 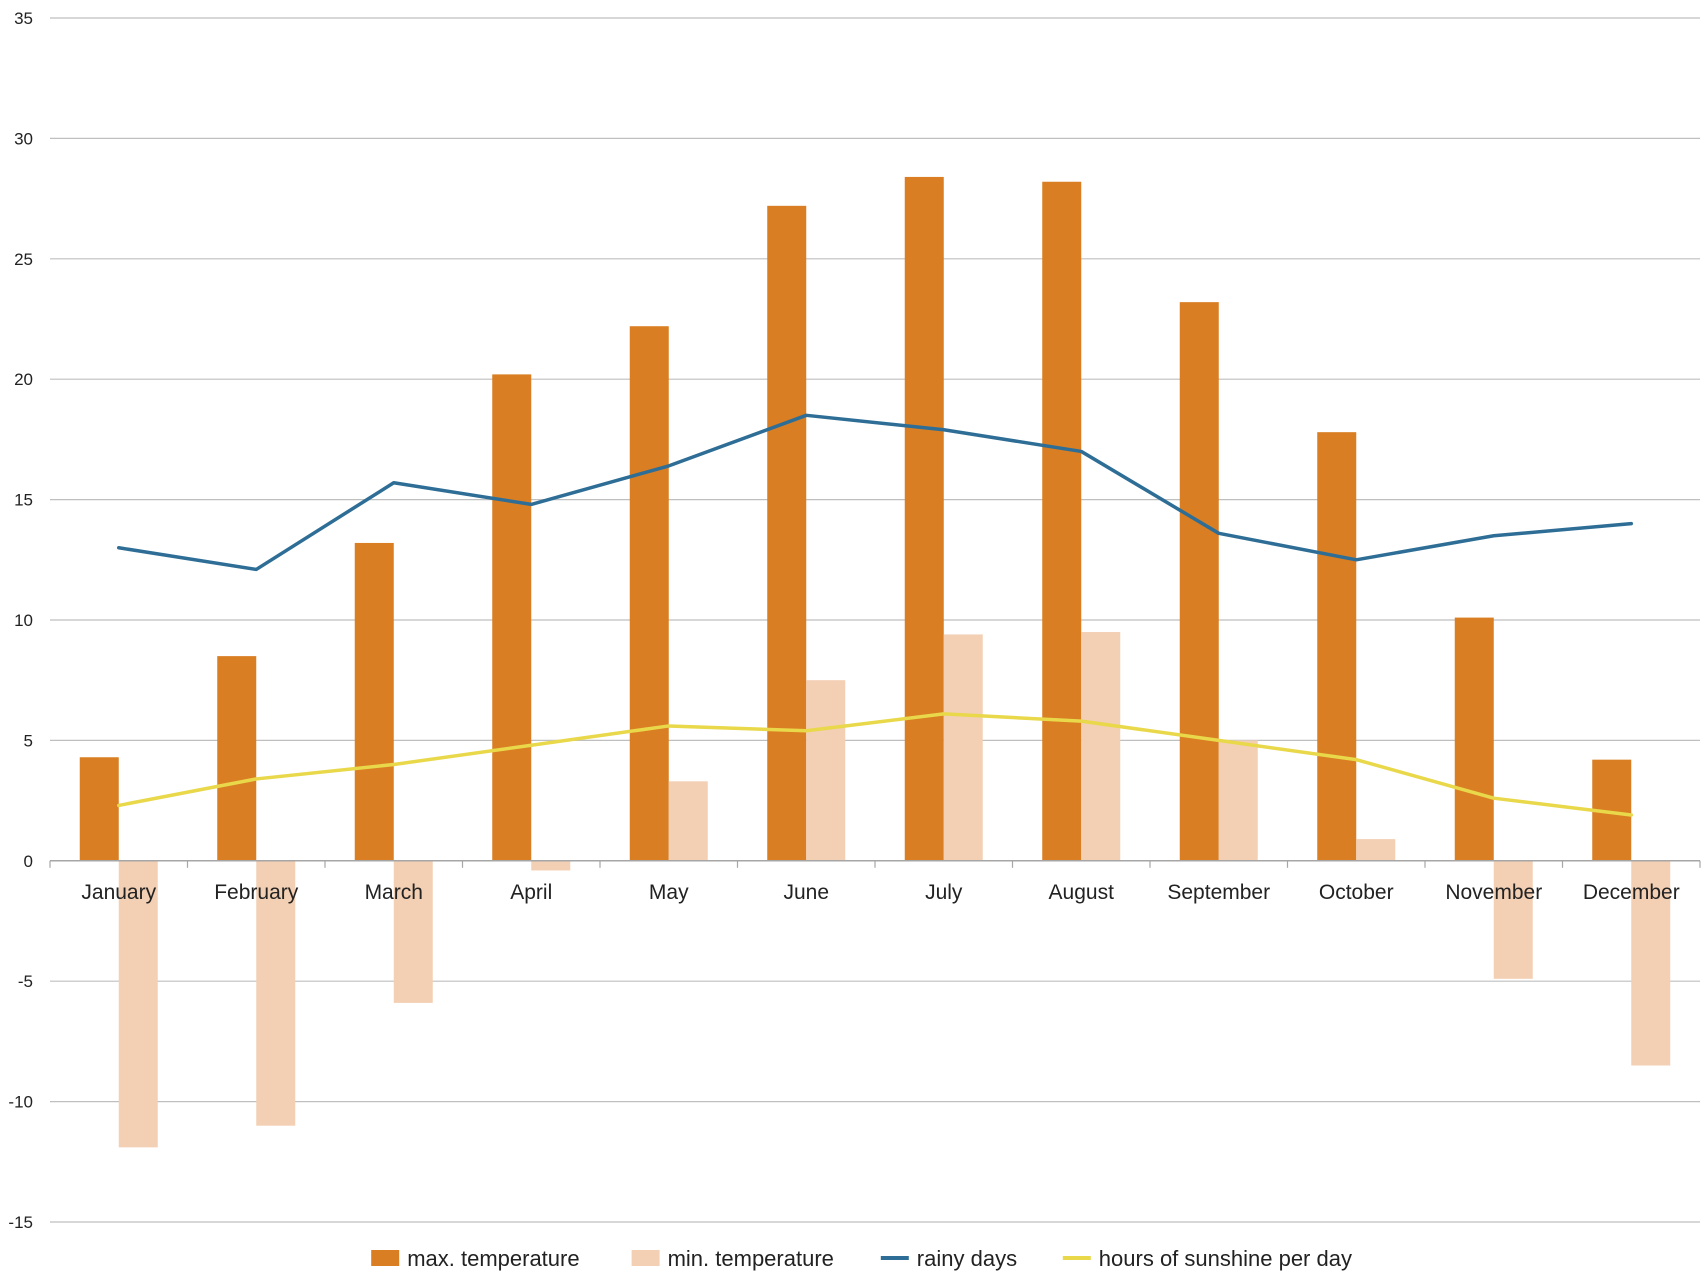 I want to click on x-tick-label: December, so click(x=1631, y=892).